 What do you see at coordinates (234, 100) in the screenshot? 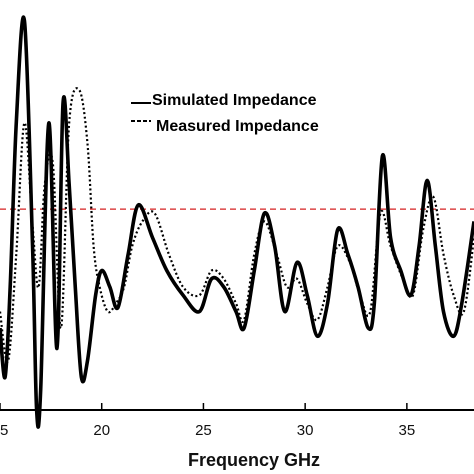
I see `legend-label-simulated: Simulated Impedance` at bounding box center [234, 100].